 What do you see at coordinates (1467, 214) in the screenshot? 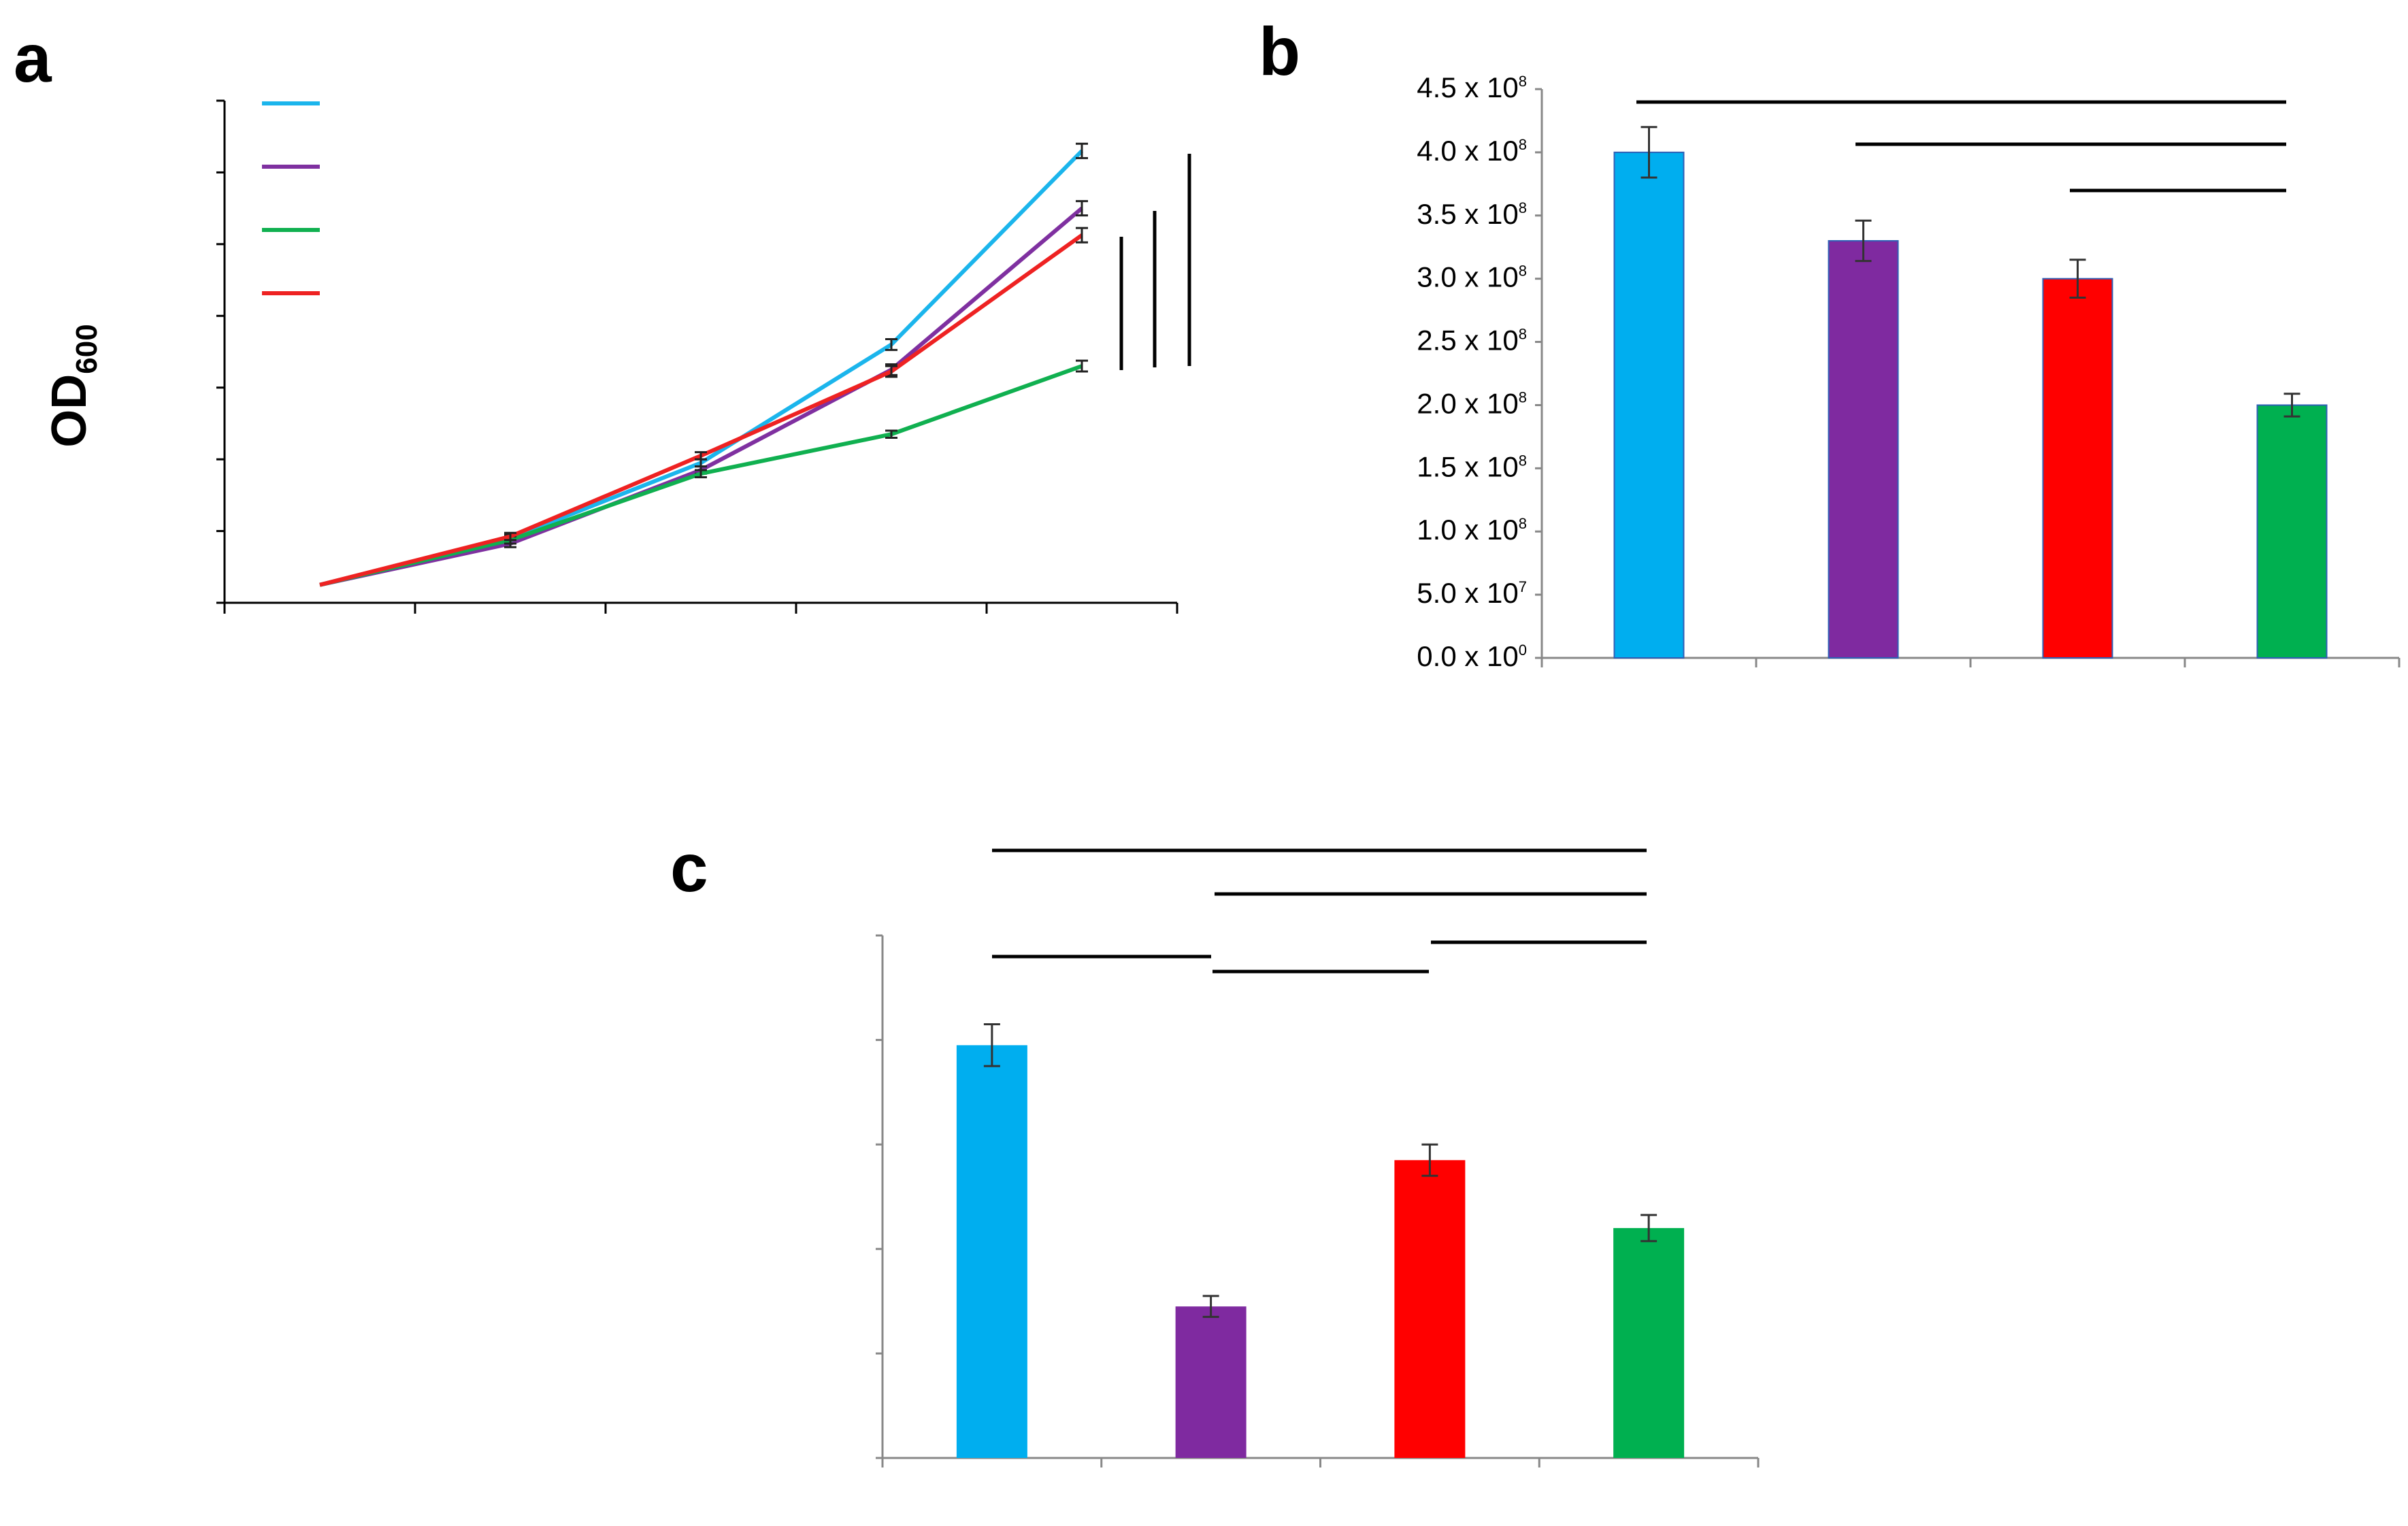
I see `b-y-tick-mantissa: 3.5 x 10` at bounding box center [1467, 214].